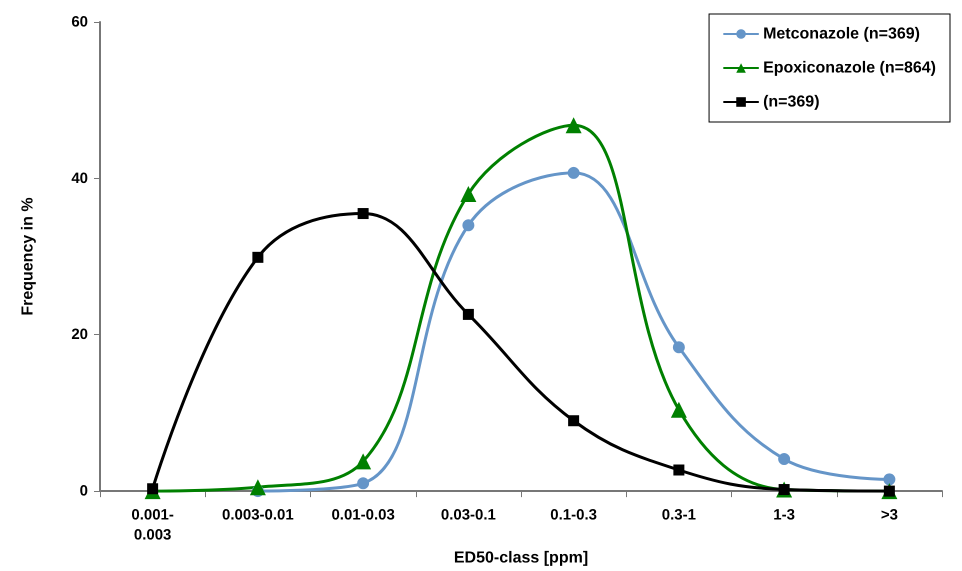 The width and height of the screenshot is (962, 571). I want to click on y-tick-label: 60, so click(79, 22).